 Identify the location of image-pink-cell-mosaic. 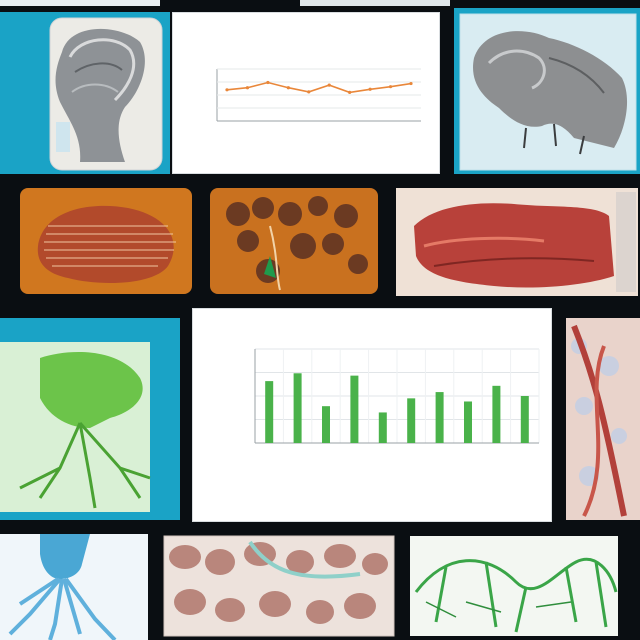
(279, 586).